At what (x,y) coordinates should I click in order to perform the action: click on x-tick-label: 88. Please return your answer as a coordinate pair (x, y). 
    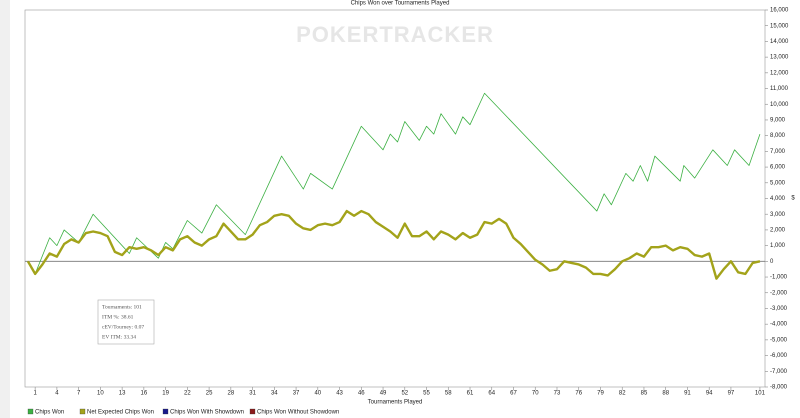
    Looking at the image, I should click on (665, 394).